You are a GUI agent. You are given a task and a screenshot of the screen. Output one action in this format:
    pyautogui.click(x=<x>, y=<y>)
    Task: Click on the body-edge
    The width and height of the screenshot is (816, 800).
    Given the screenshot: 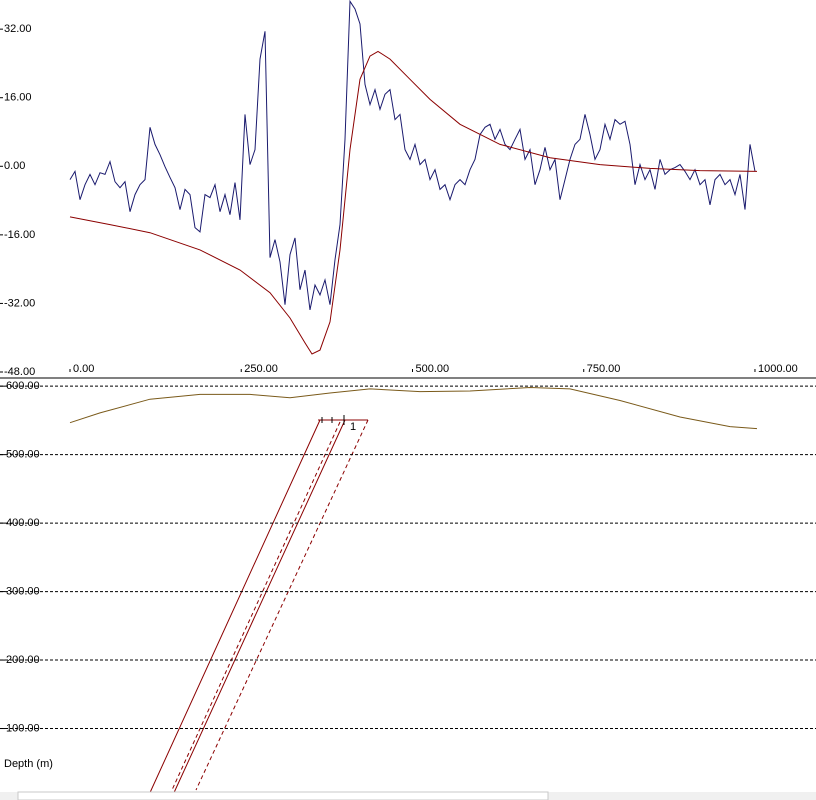 What is the action you would take?
    pyautogui.click(x=246, y=608)
    